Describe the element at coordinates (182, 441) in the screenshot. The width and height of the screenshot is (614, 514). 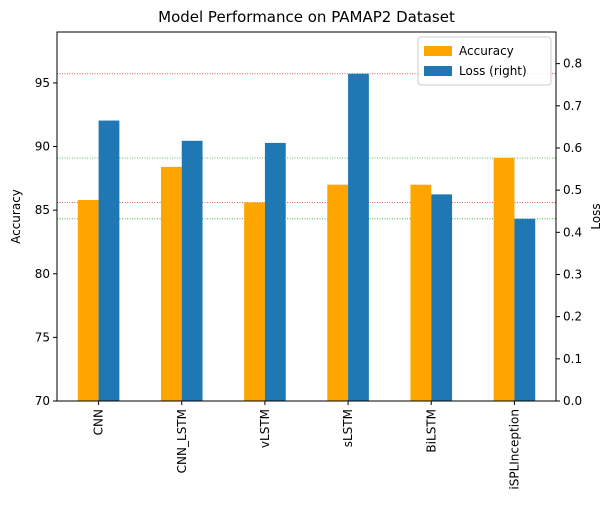
I see `x-tick-label-cnn-lstm: CNN_LSTM` at that location.